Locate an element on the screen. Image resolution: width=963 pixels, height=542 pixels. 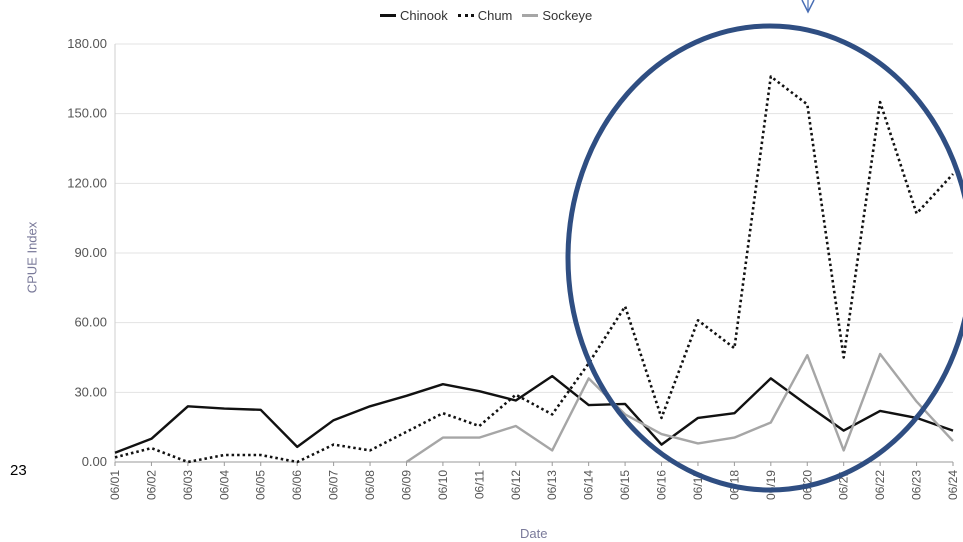
y-tick-label: 60.00 is located at coordinates (90, 322).